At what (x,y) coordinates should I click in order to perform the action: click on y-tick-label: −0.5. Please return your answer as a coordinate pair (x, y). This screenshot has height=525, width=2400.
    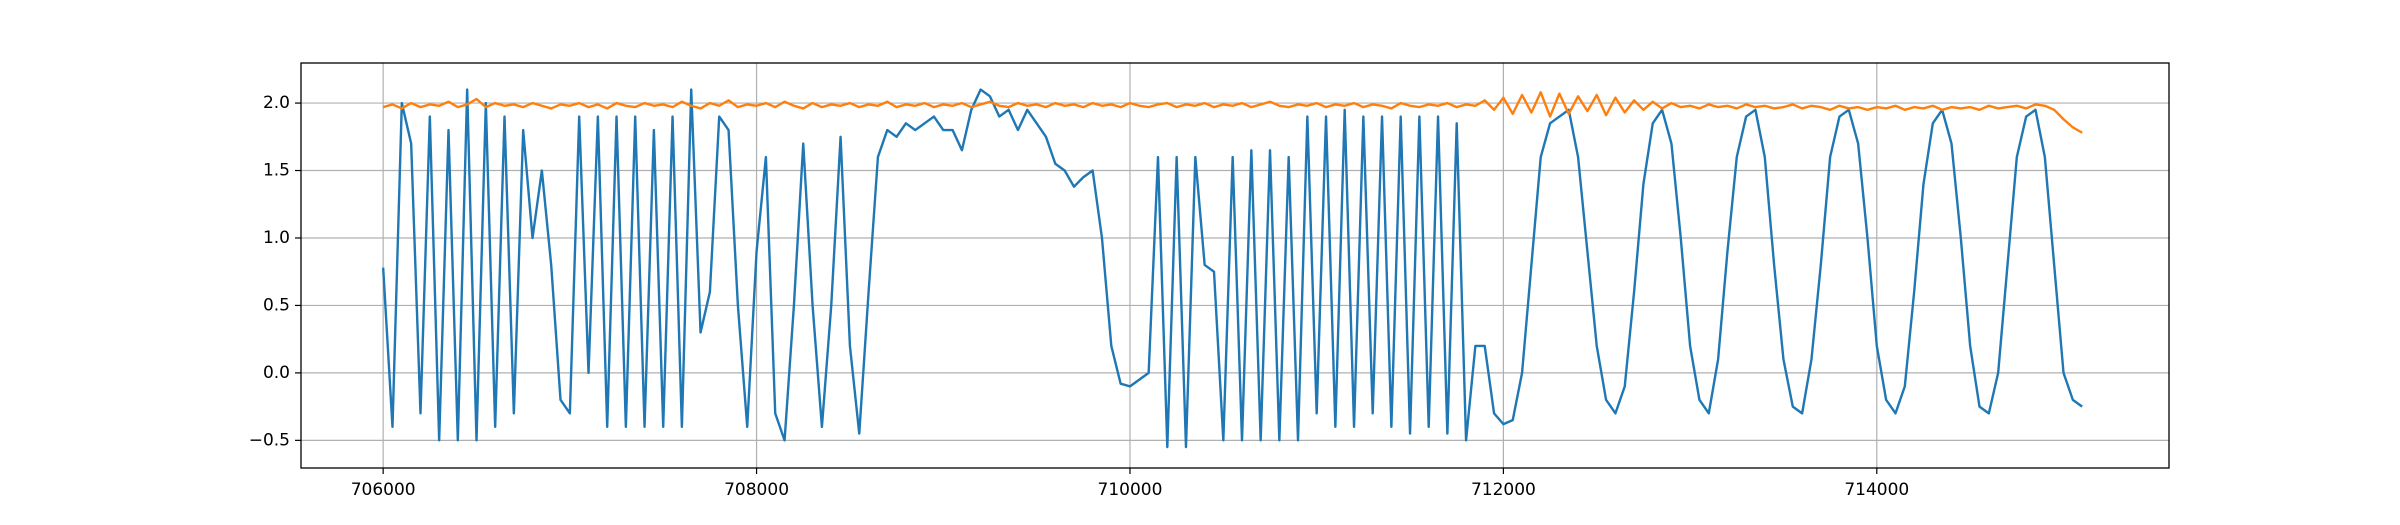
    Looking at the image, I should click on (269, 440).